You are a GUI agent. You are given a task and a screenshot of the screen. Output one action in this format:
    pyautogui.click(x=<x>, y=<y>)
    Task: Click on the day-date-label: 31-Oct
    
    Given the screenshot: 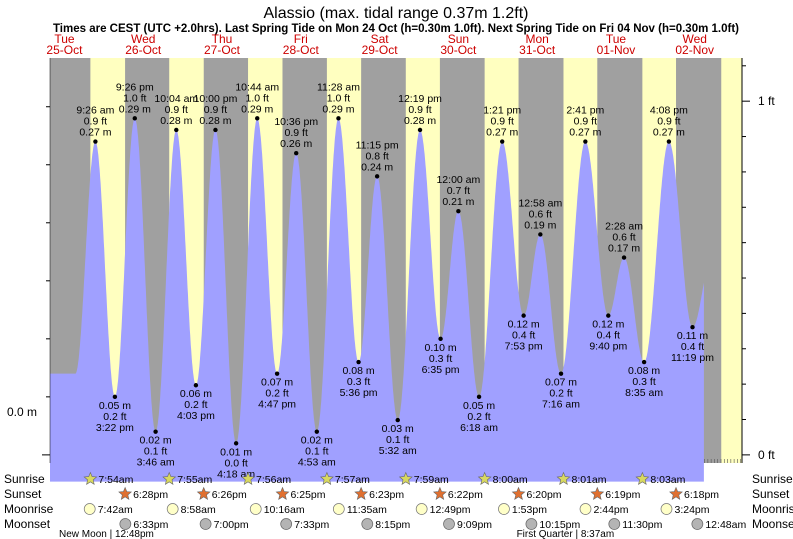 What is the action you would take?
    pyautogui.click(x=537, y=50)
    